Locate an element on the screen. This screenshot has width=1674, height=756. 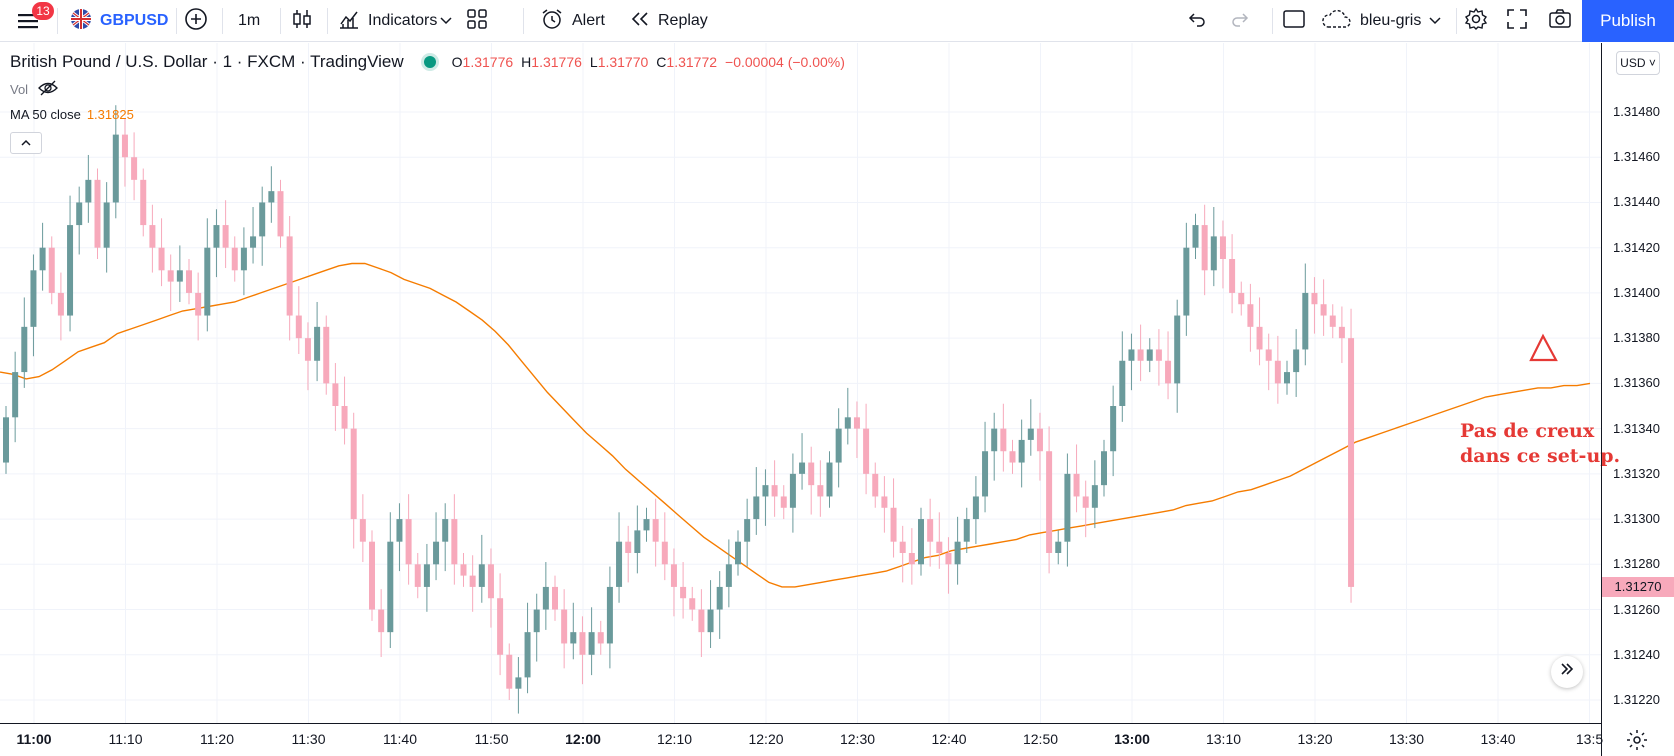
time-label: 12:10 is located at coordinates (674, 739).